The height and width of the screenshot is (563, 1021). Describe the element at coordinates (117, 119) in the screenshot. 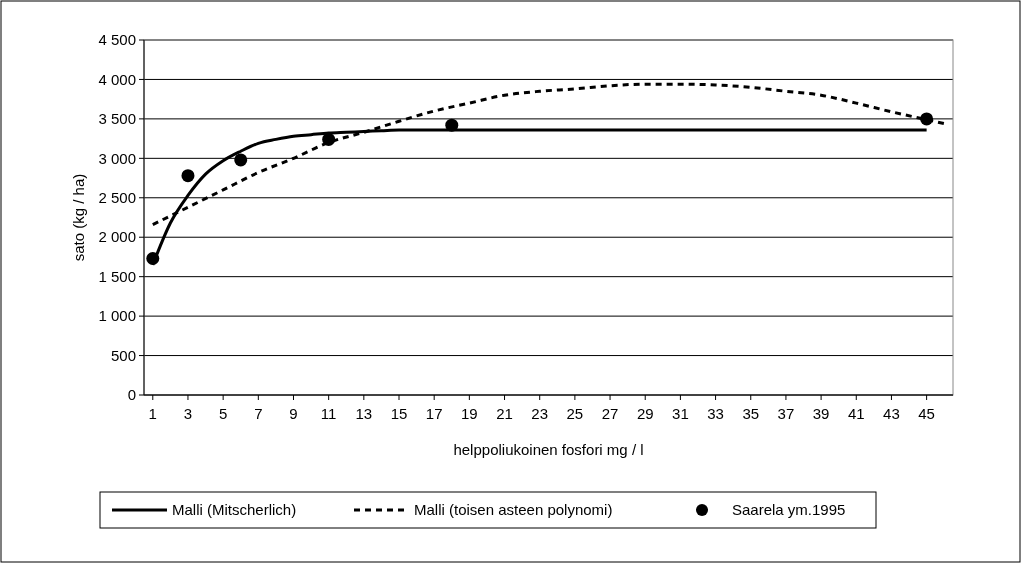

I see `y-tick-label: 3 500` at that location.